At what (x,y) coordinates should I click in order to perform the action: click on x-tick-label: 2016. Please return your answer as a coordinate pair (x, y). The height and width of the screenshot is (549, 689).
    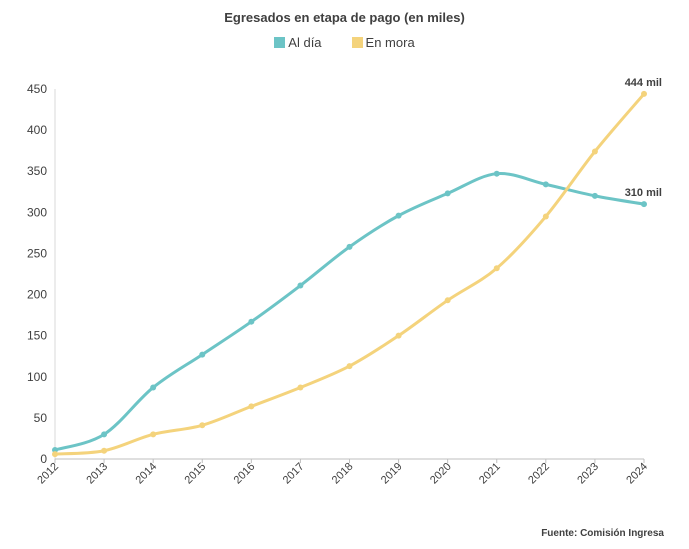
    Looking at the image, I should click on (245, 474).